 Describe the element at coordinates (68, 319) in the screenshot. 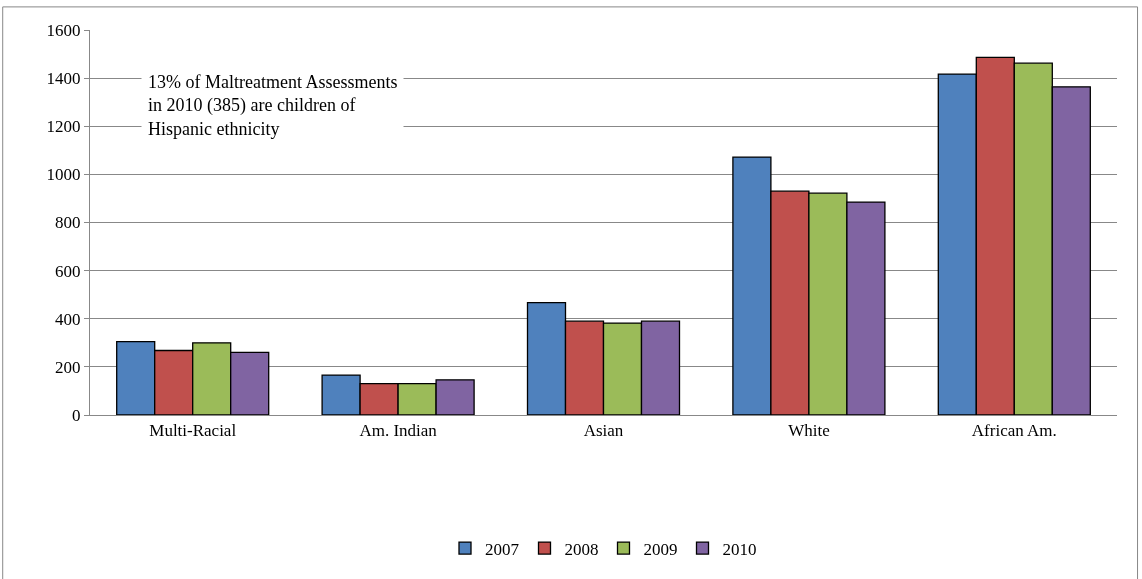

I see `y-tick-label: 400` at that location.